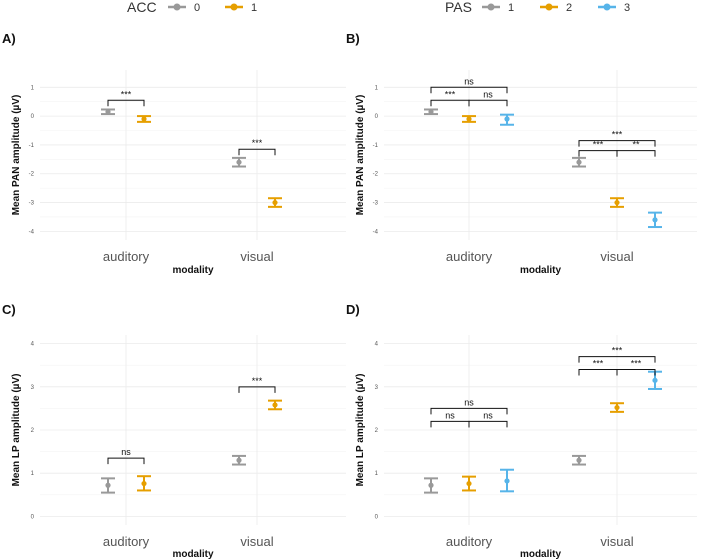 The width and height of the screenshot is (709, 559). Describe the element at coordinates (377, 345) in the screenshot. I see `y-tick-label: 4` at that location.